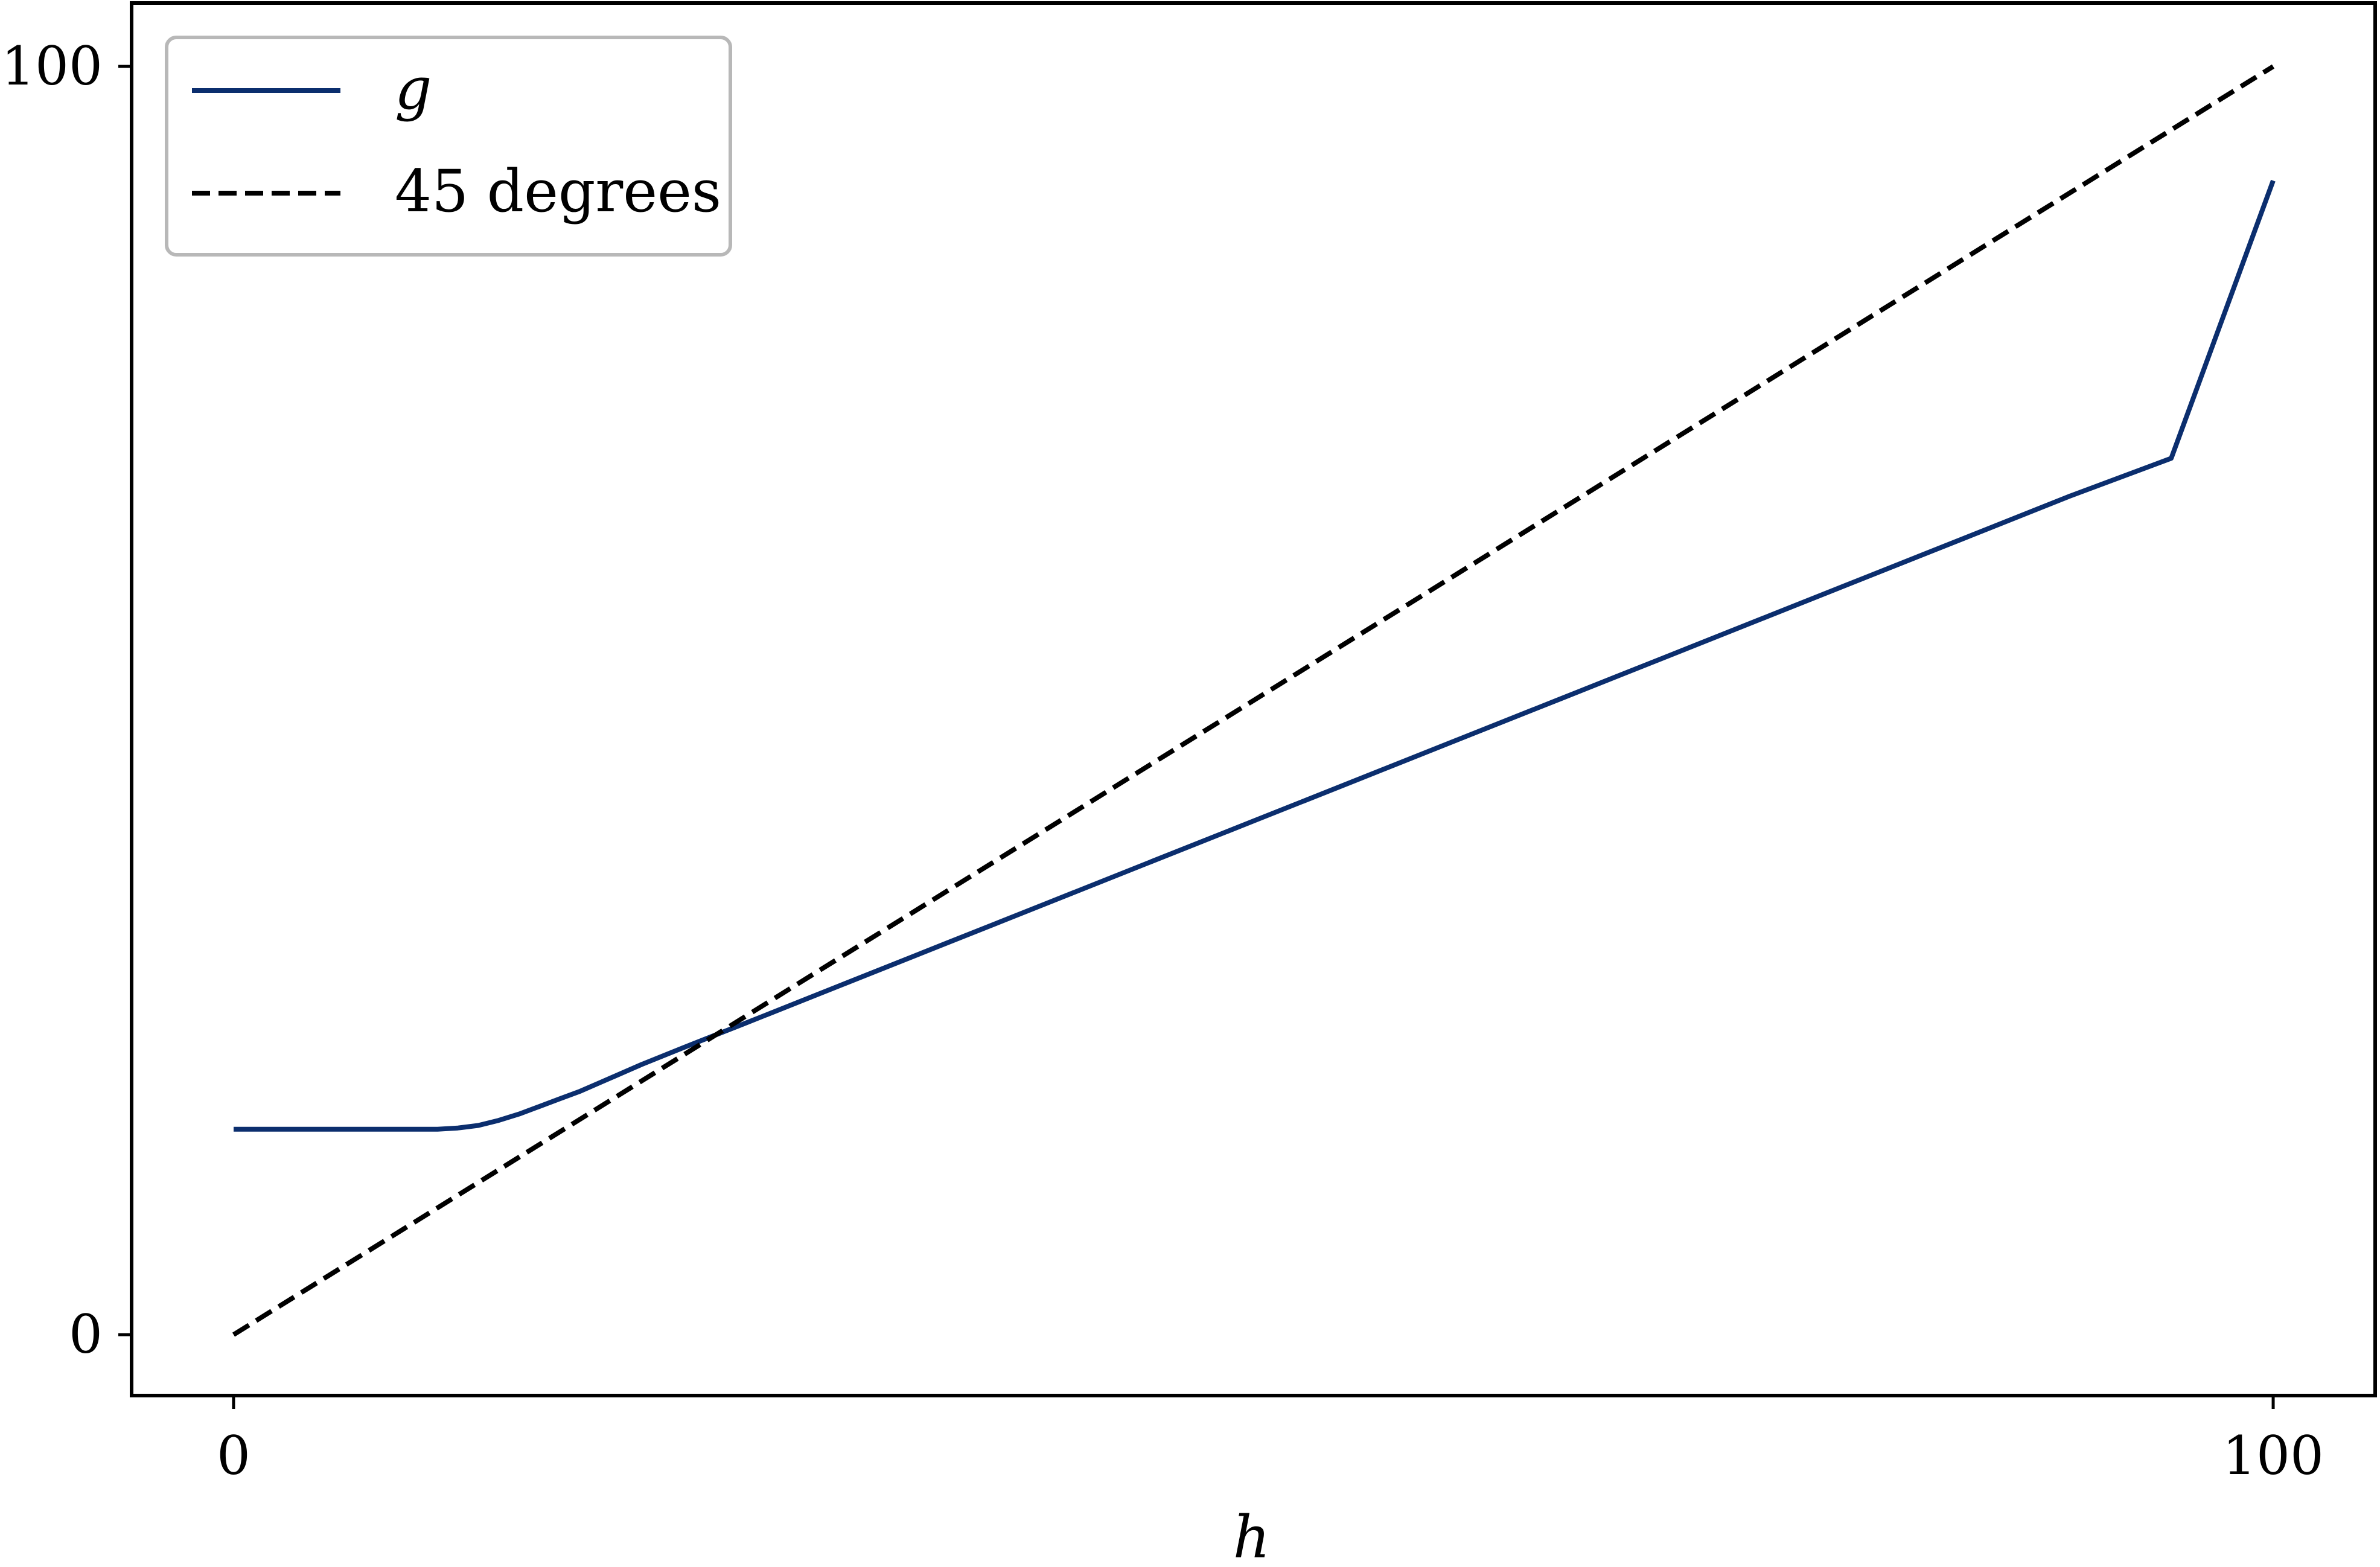  I want to click on x-axis-label: h, so click(1252, 1534).